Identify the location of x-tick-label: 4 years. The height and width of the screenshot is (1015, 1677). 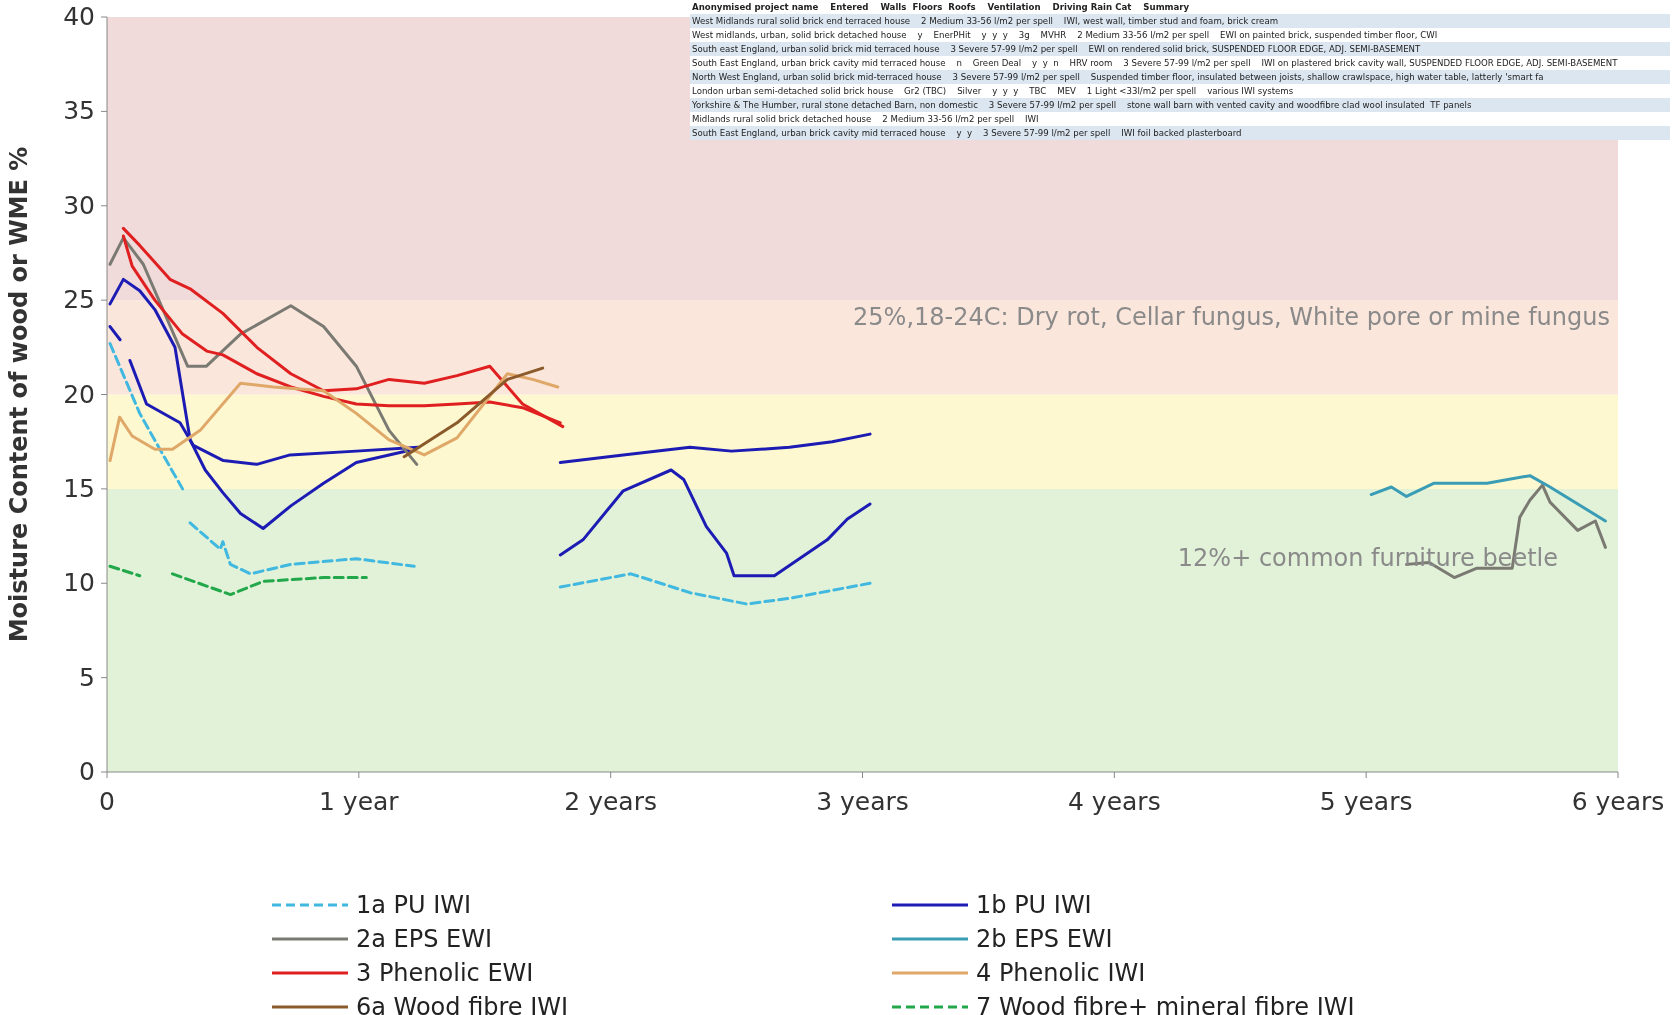
(1114, 801).